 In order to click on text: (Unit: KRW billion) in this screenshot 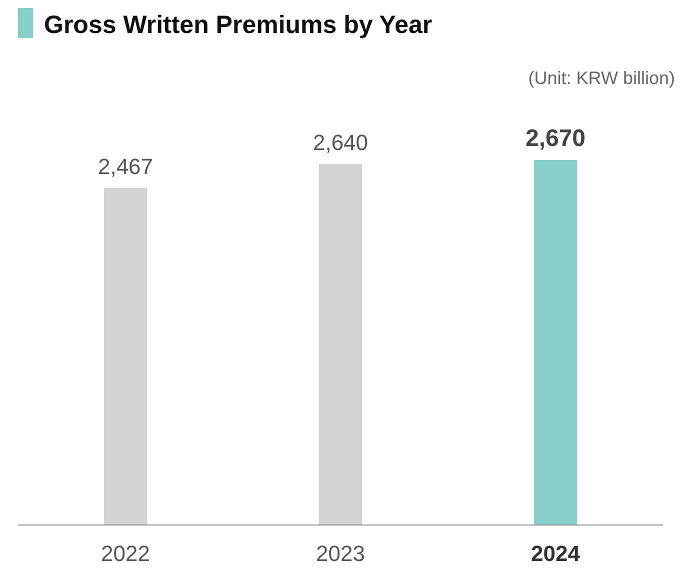, I will do `click(601, 78)`.